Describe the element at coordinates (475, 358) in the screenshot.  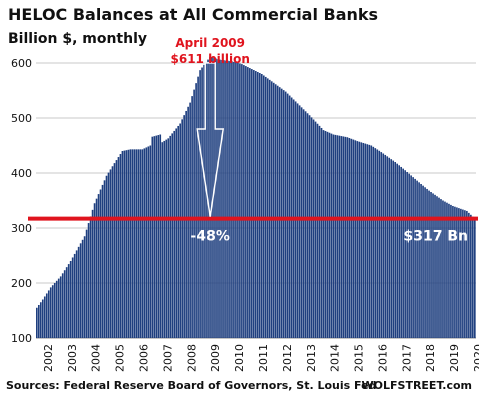
I see `x-tick-label: 2020` at that location.